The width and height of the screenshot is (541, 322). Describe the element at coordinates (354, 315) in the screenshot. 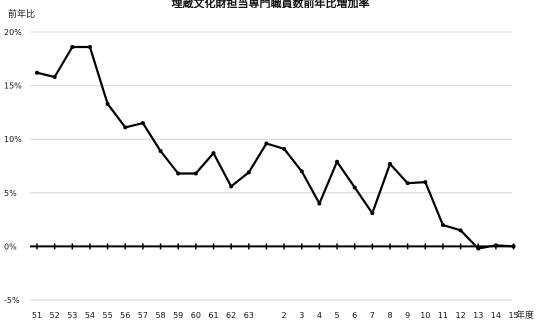

I see `x-tick-label: 6` at that location.